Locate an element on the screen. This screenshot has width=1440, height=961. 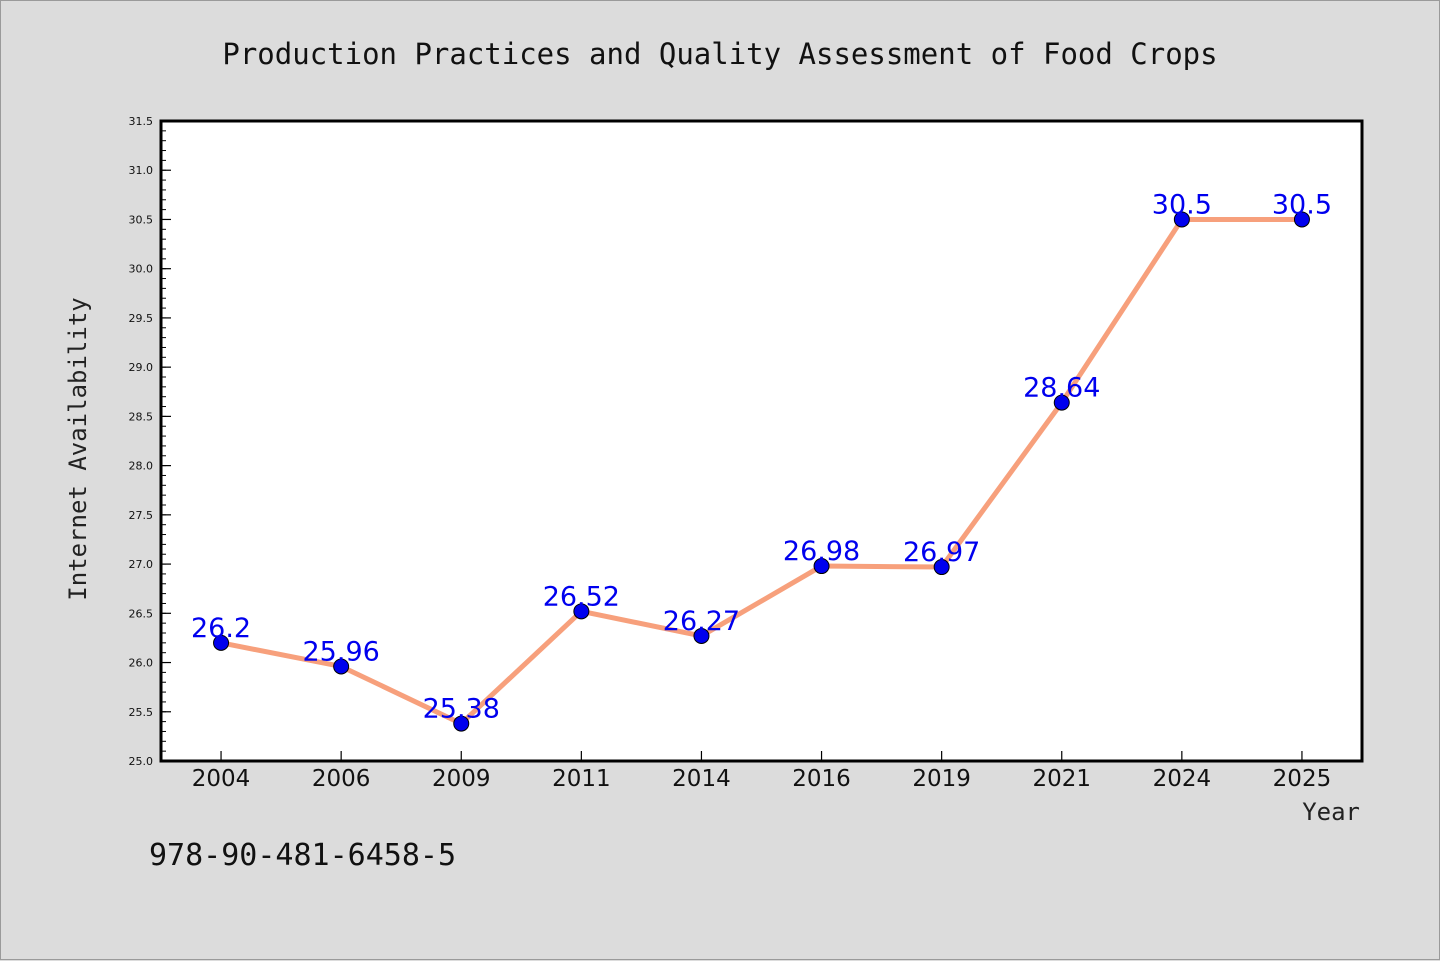
y-tick-label: 29.0 is located at coordinates (141, 367).